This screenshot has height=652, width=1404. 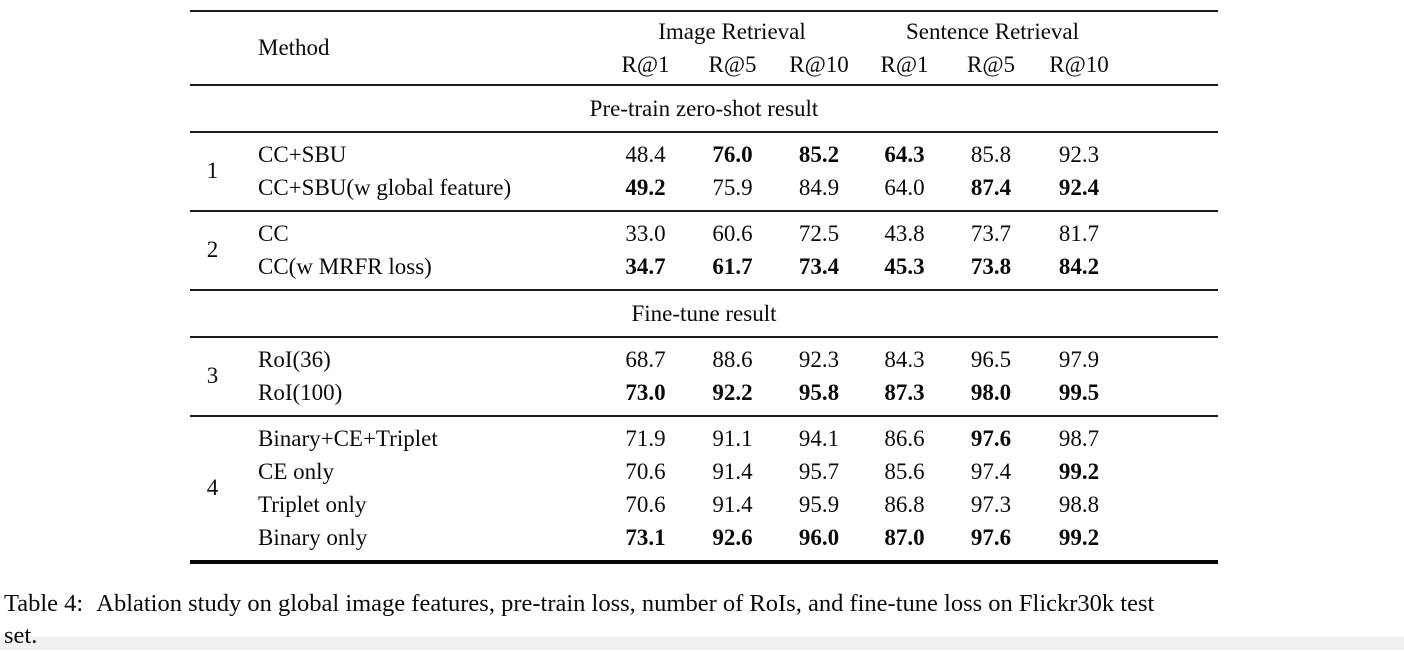 I want to click on value-cell: 64.0, so click(x=904, y=187).